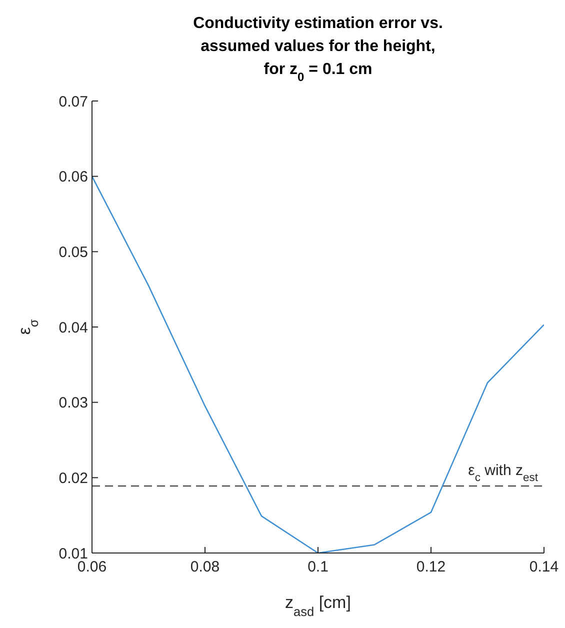 The height and width of the screenshot is (628, 565). What do you see at coordinates (73, 478) in the screenshot?
I see `y-tick-label: 0.02` at bounding box center [73, 478].